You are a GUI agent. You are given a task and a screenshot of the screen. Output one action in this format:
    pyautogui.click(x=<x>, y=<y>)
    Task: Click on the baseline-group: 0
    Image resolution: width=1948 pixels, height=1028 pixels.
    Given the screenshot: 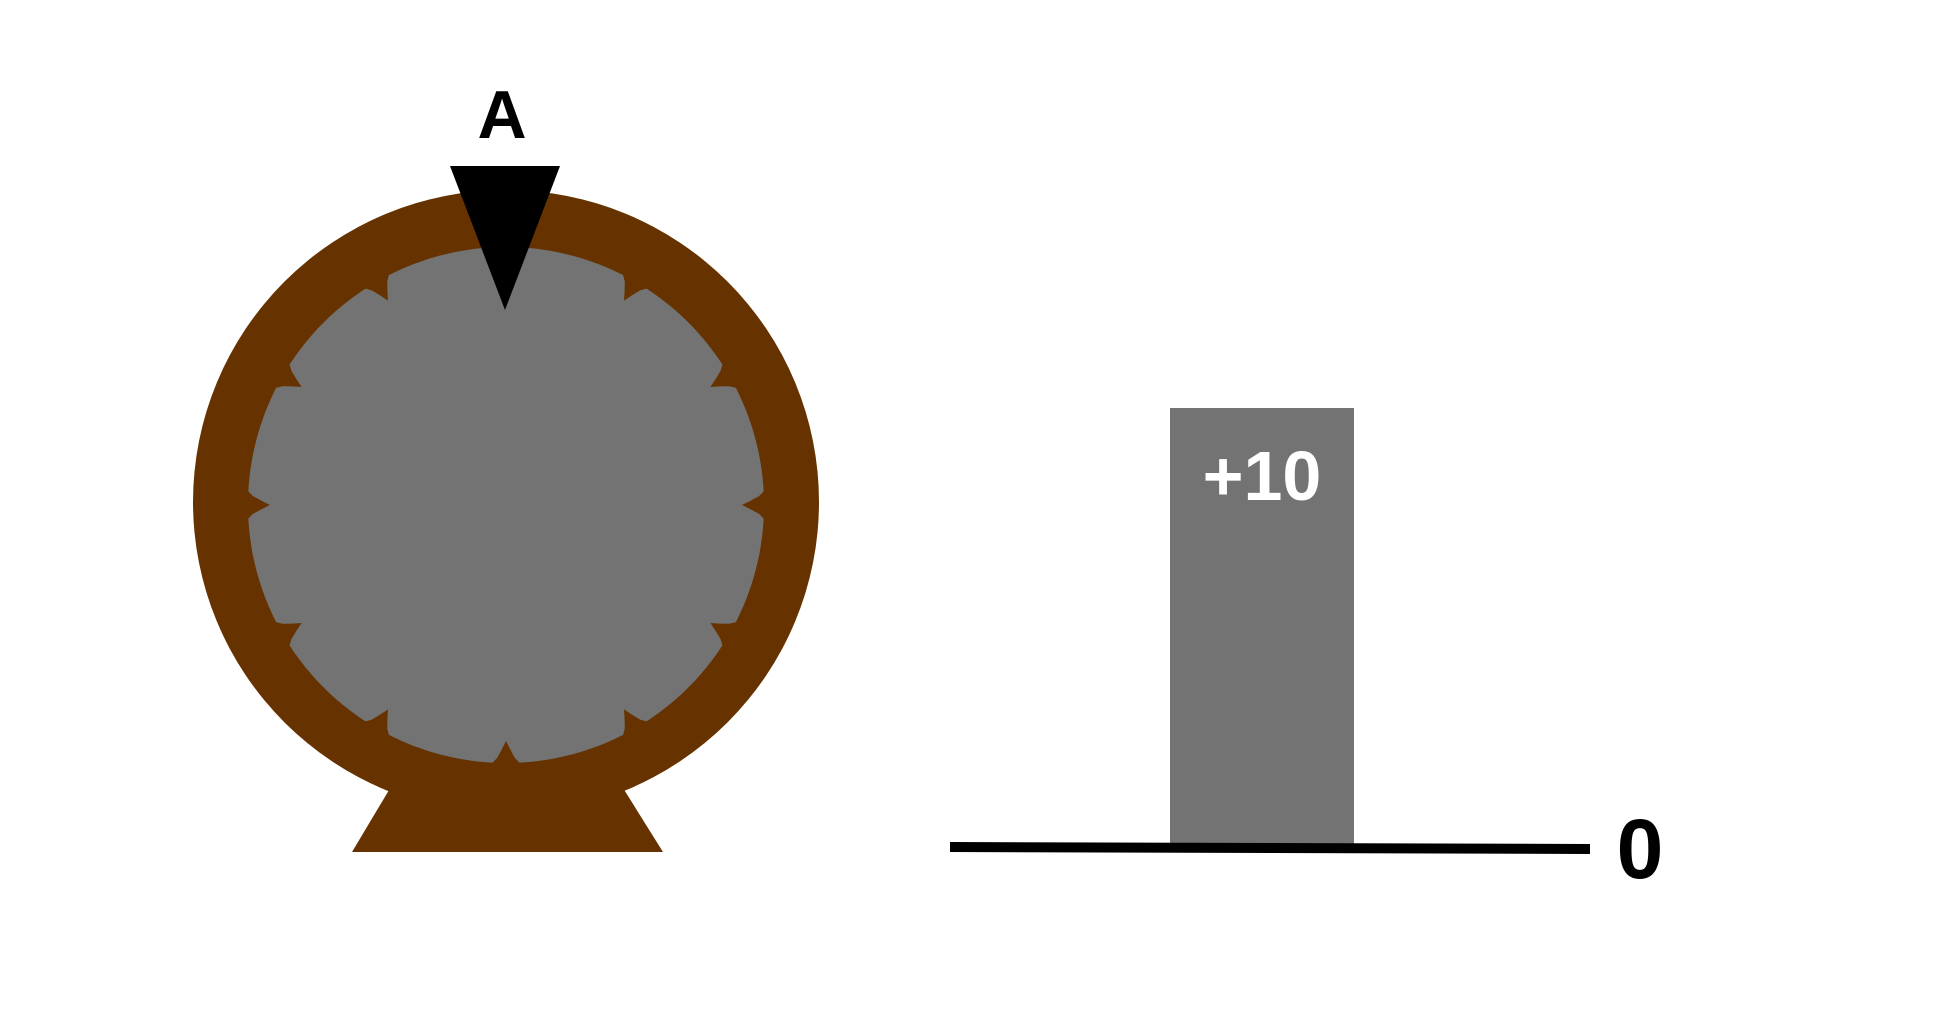 What is the action you would take?
    pyautogui.click(x=1306, y=849)
    